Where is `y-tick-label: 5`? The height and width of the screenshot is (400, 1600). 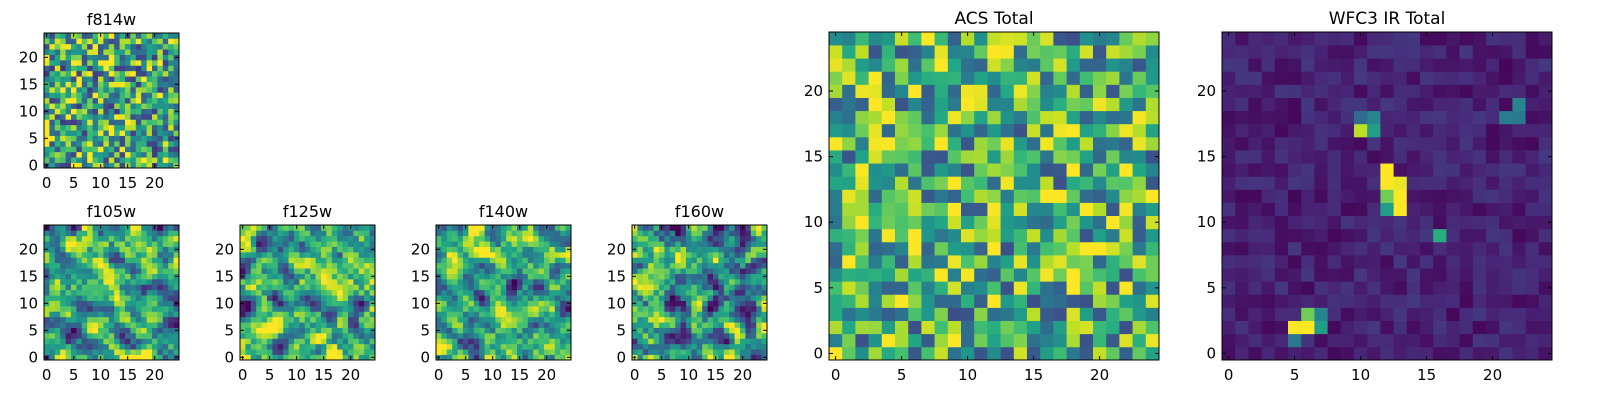
y-tick-label: 5 is located at coordinates (621, 330).